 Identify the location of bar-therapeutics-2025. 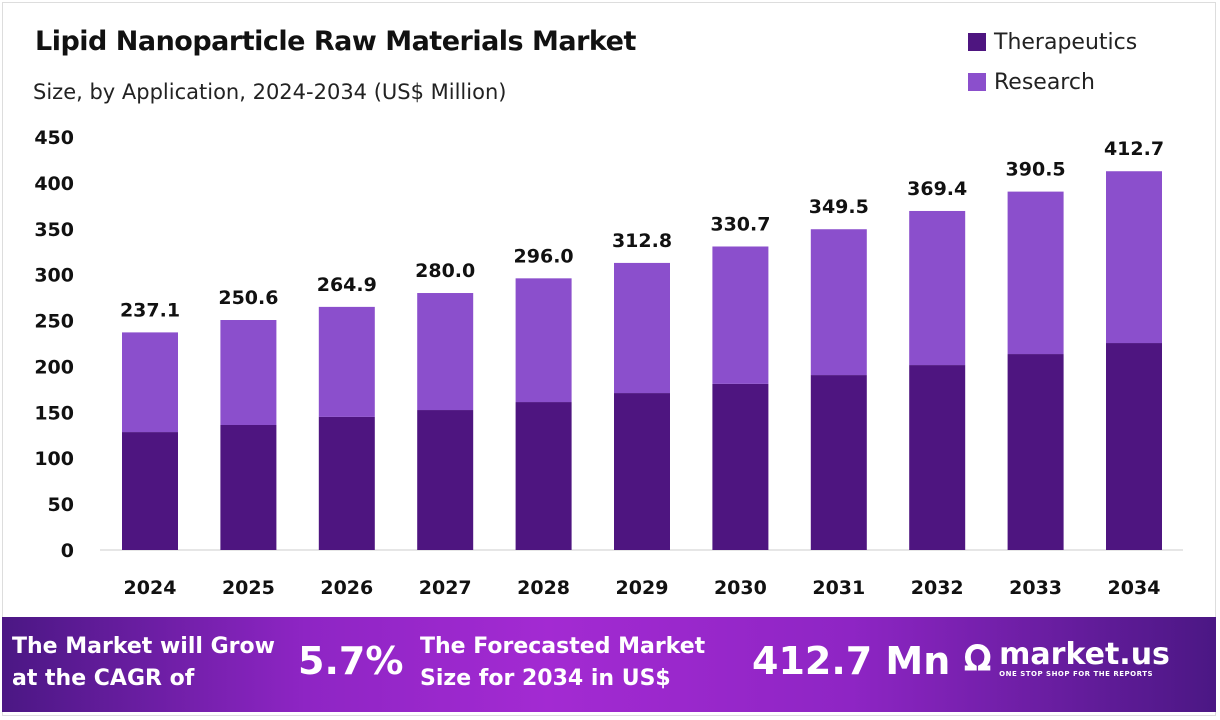
(248, 487).